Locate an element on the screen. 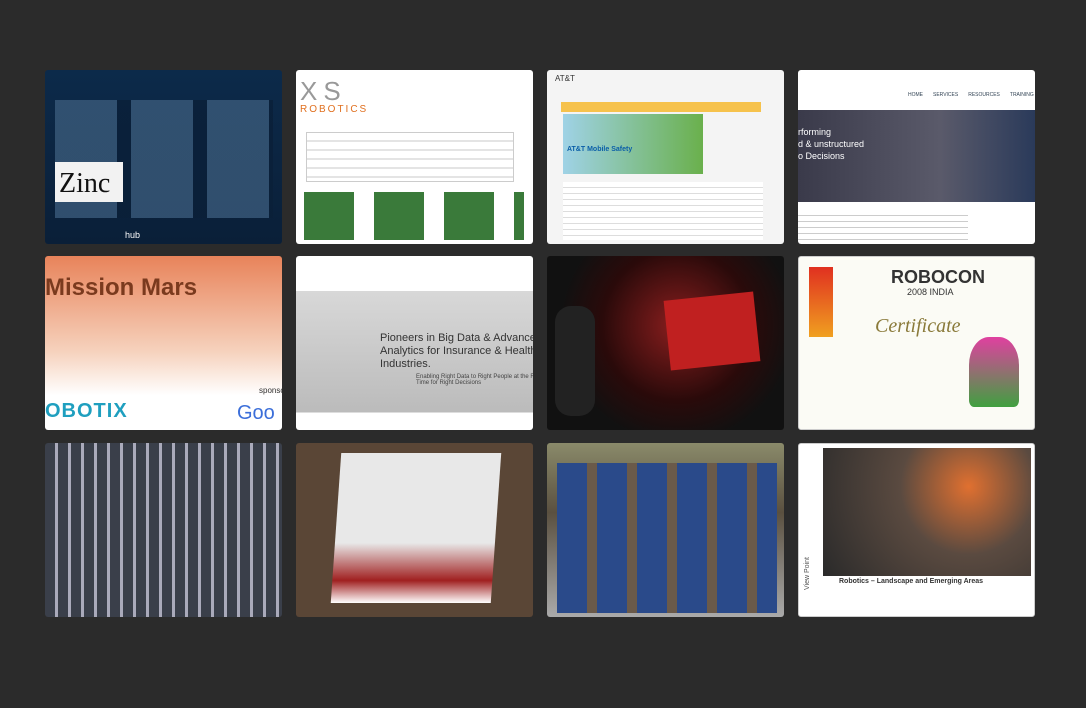 Image resolution: width=1086 pixels, height=708 pixels. logo: Zinc is located at coordinates (85, 183).